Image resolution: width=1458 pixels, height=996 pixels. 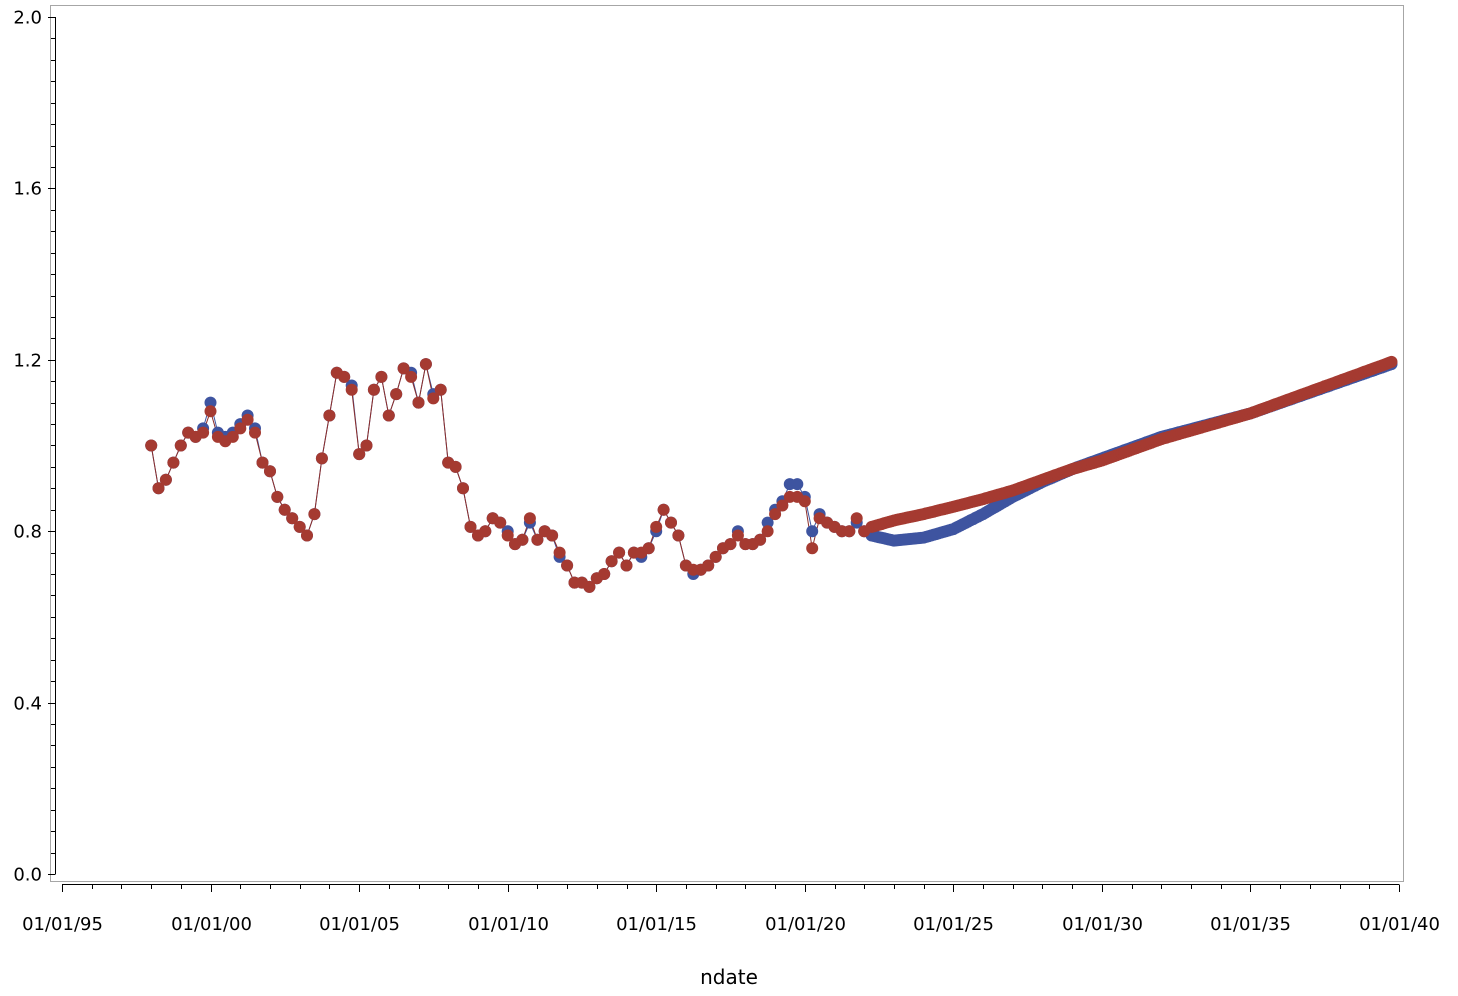 I want to click on y-tick-label: 0.8, so click(x=27, y=532).